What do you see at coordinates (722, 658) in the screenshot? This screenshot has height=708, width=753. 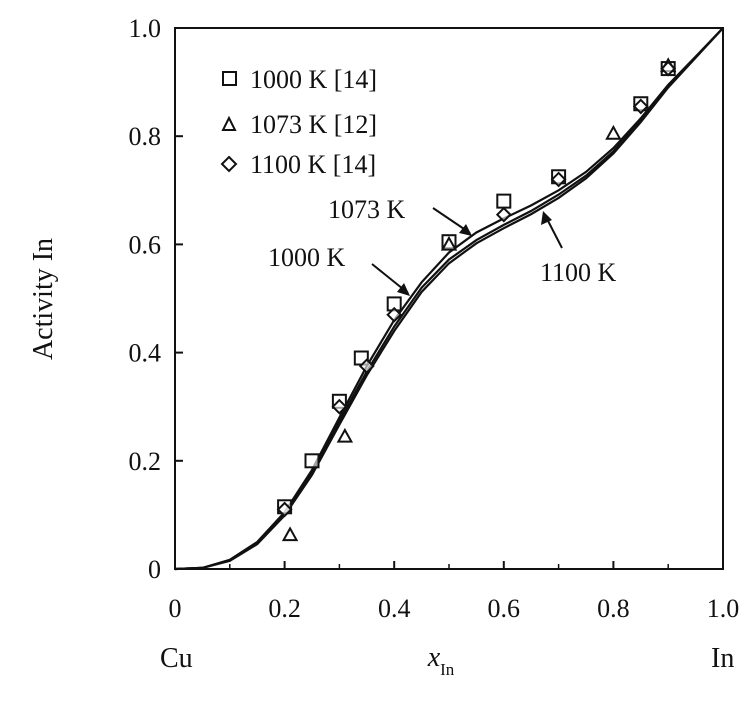 I see `x-end-label-right: In` at bounding box center [722, 658].